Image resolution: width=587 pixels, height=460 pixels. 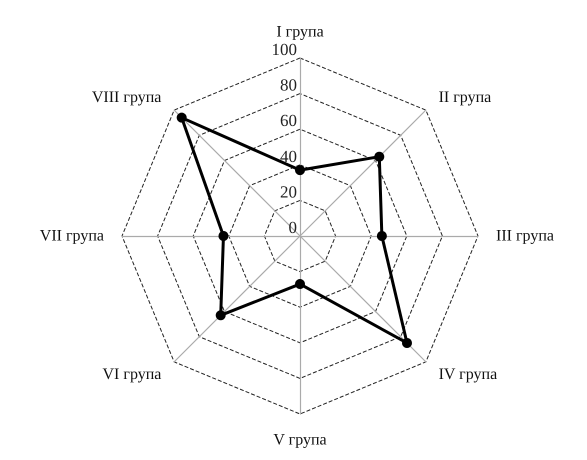 I want to click on y-tick-label: 100, so click(x=284, y=49).